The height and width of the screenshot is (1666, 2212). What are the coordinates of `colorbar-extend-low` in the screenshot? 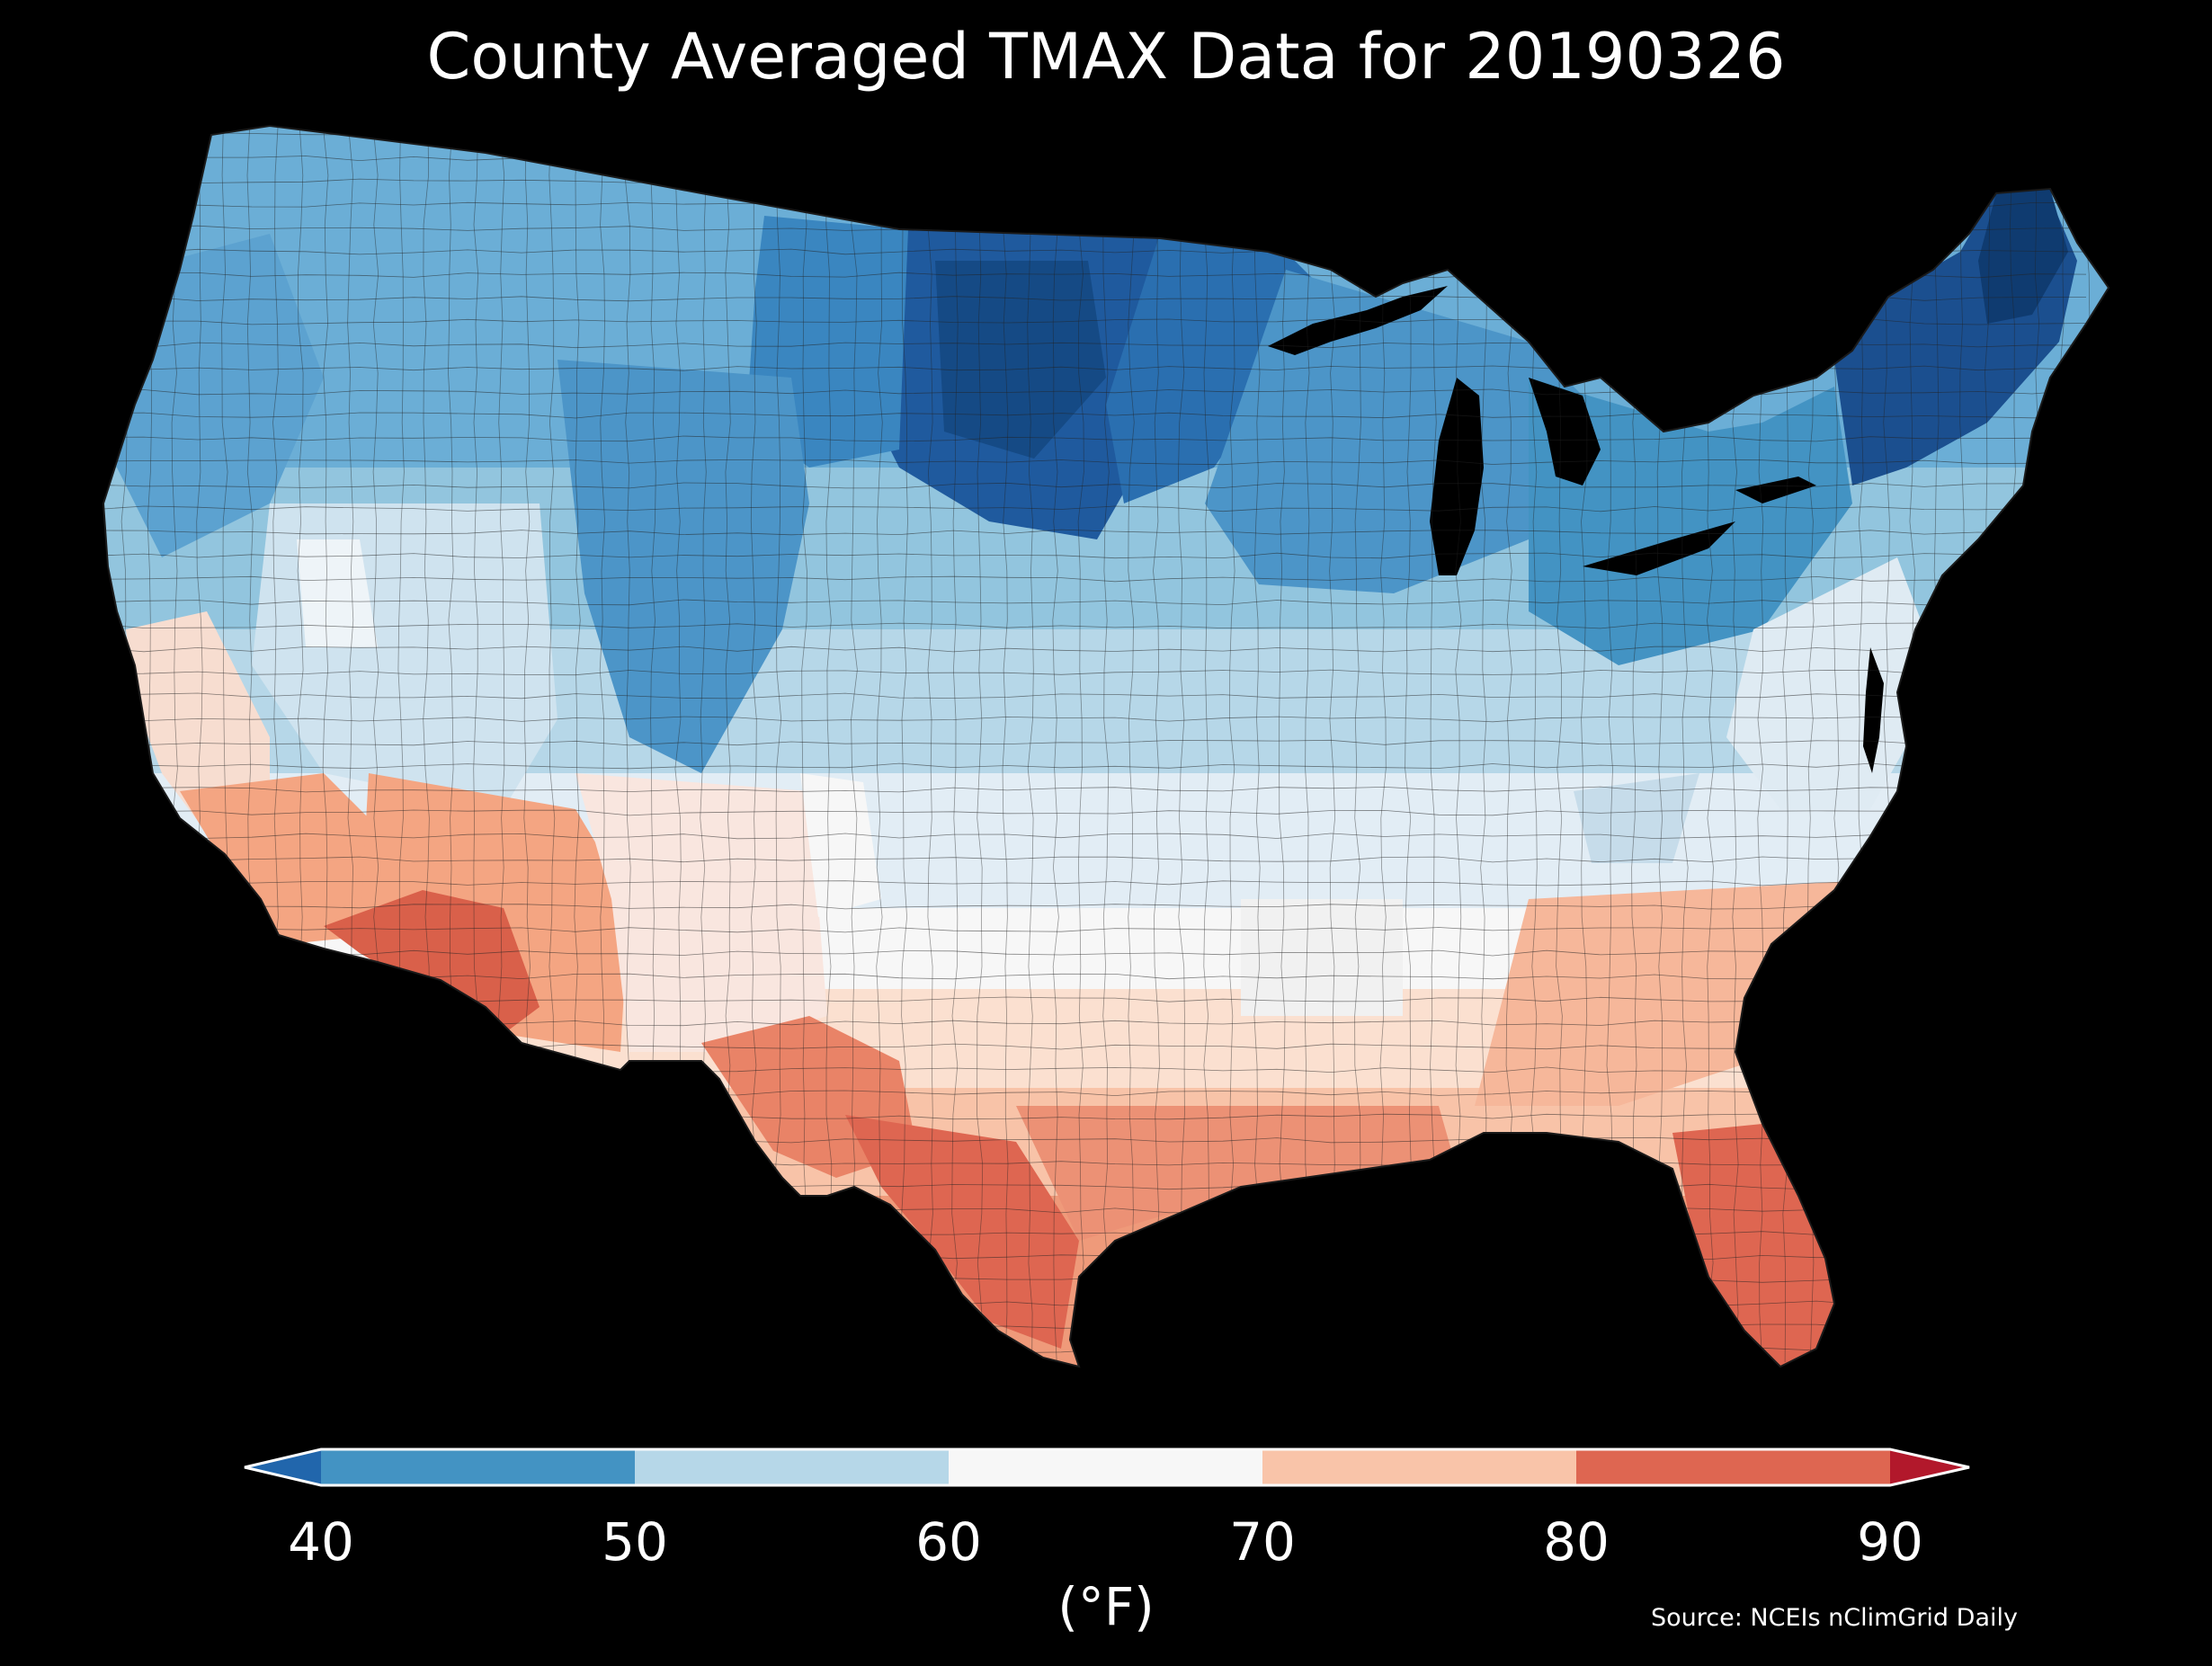 It's located at (283, 1467).